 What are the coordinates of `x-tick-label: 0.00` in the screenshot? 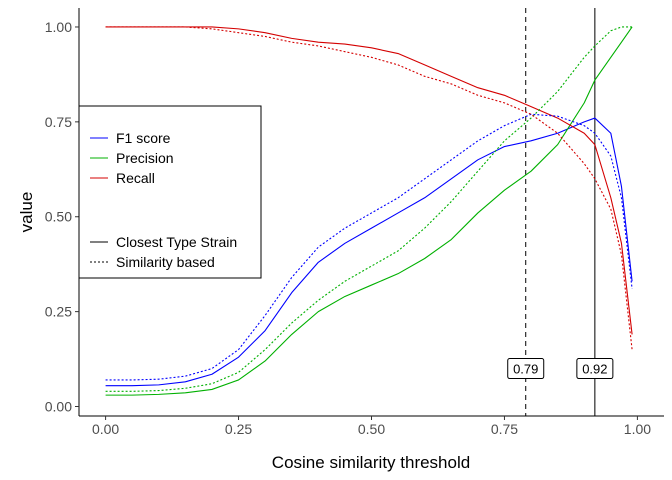 It's located at (105, 429).